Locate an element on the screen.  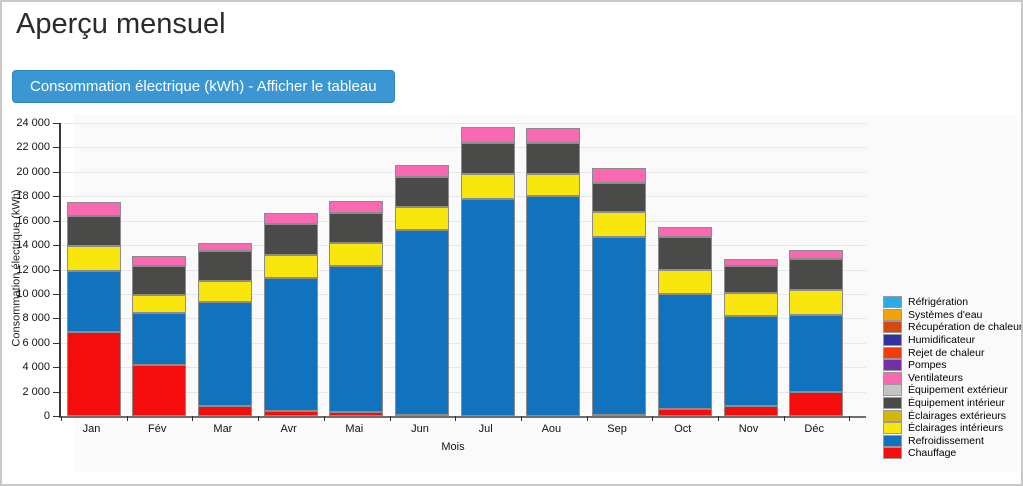
legend-item: Équipement extérieur is located at coordinates (952, 390).